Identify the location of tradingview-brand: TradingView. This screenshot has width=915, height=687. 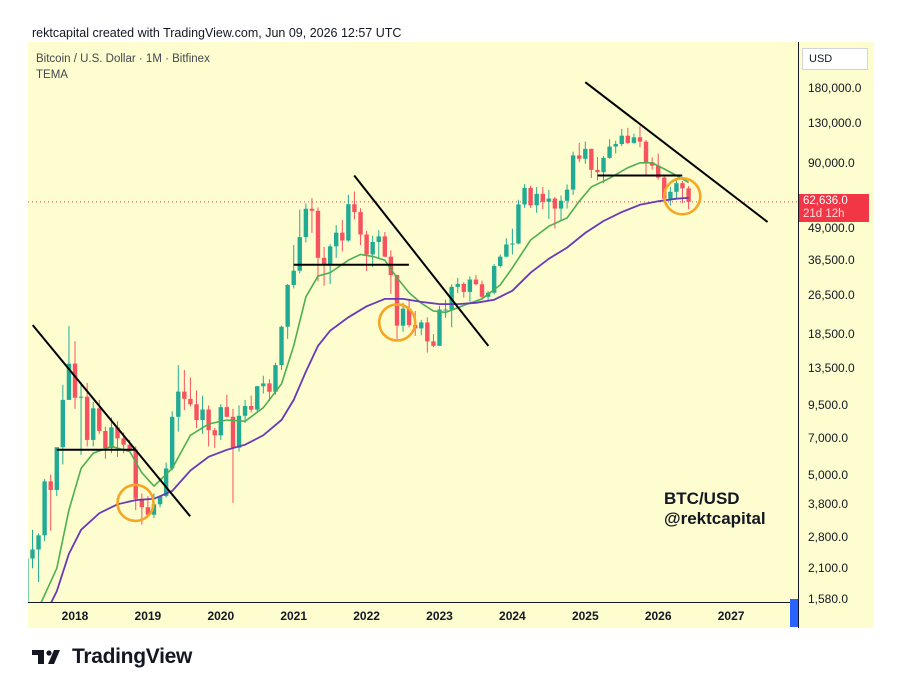
(112, 657).